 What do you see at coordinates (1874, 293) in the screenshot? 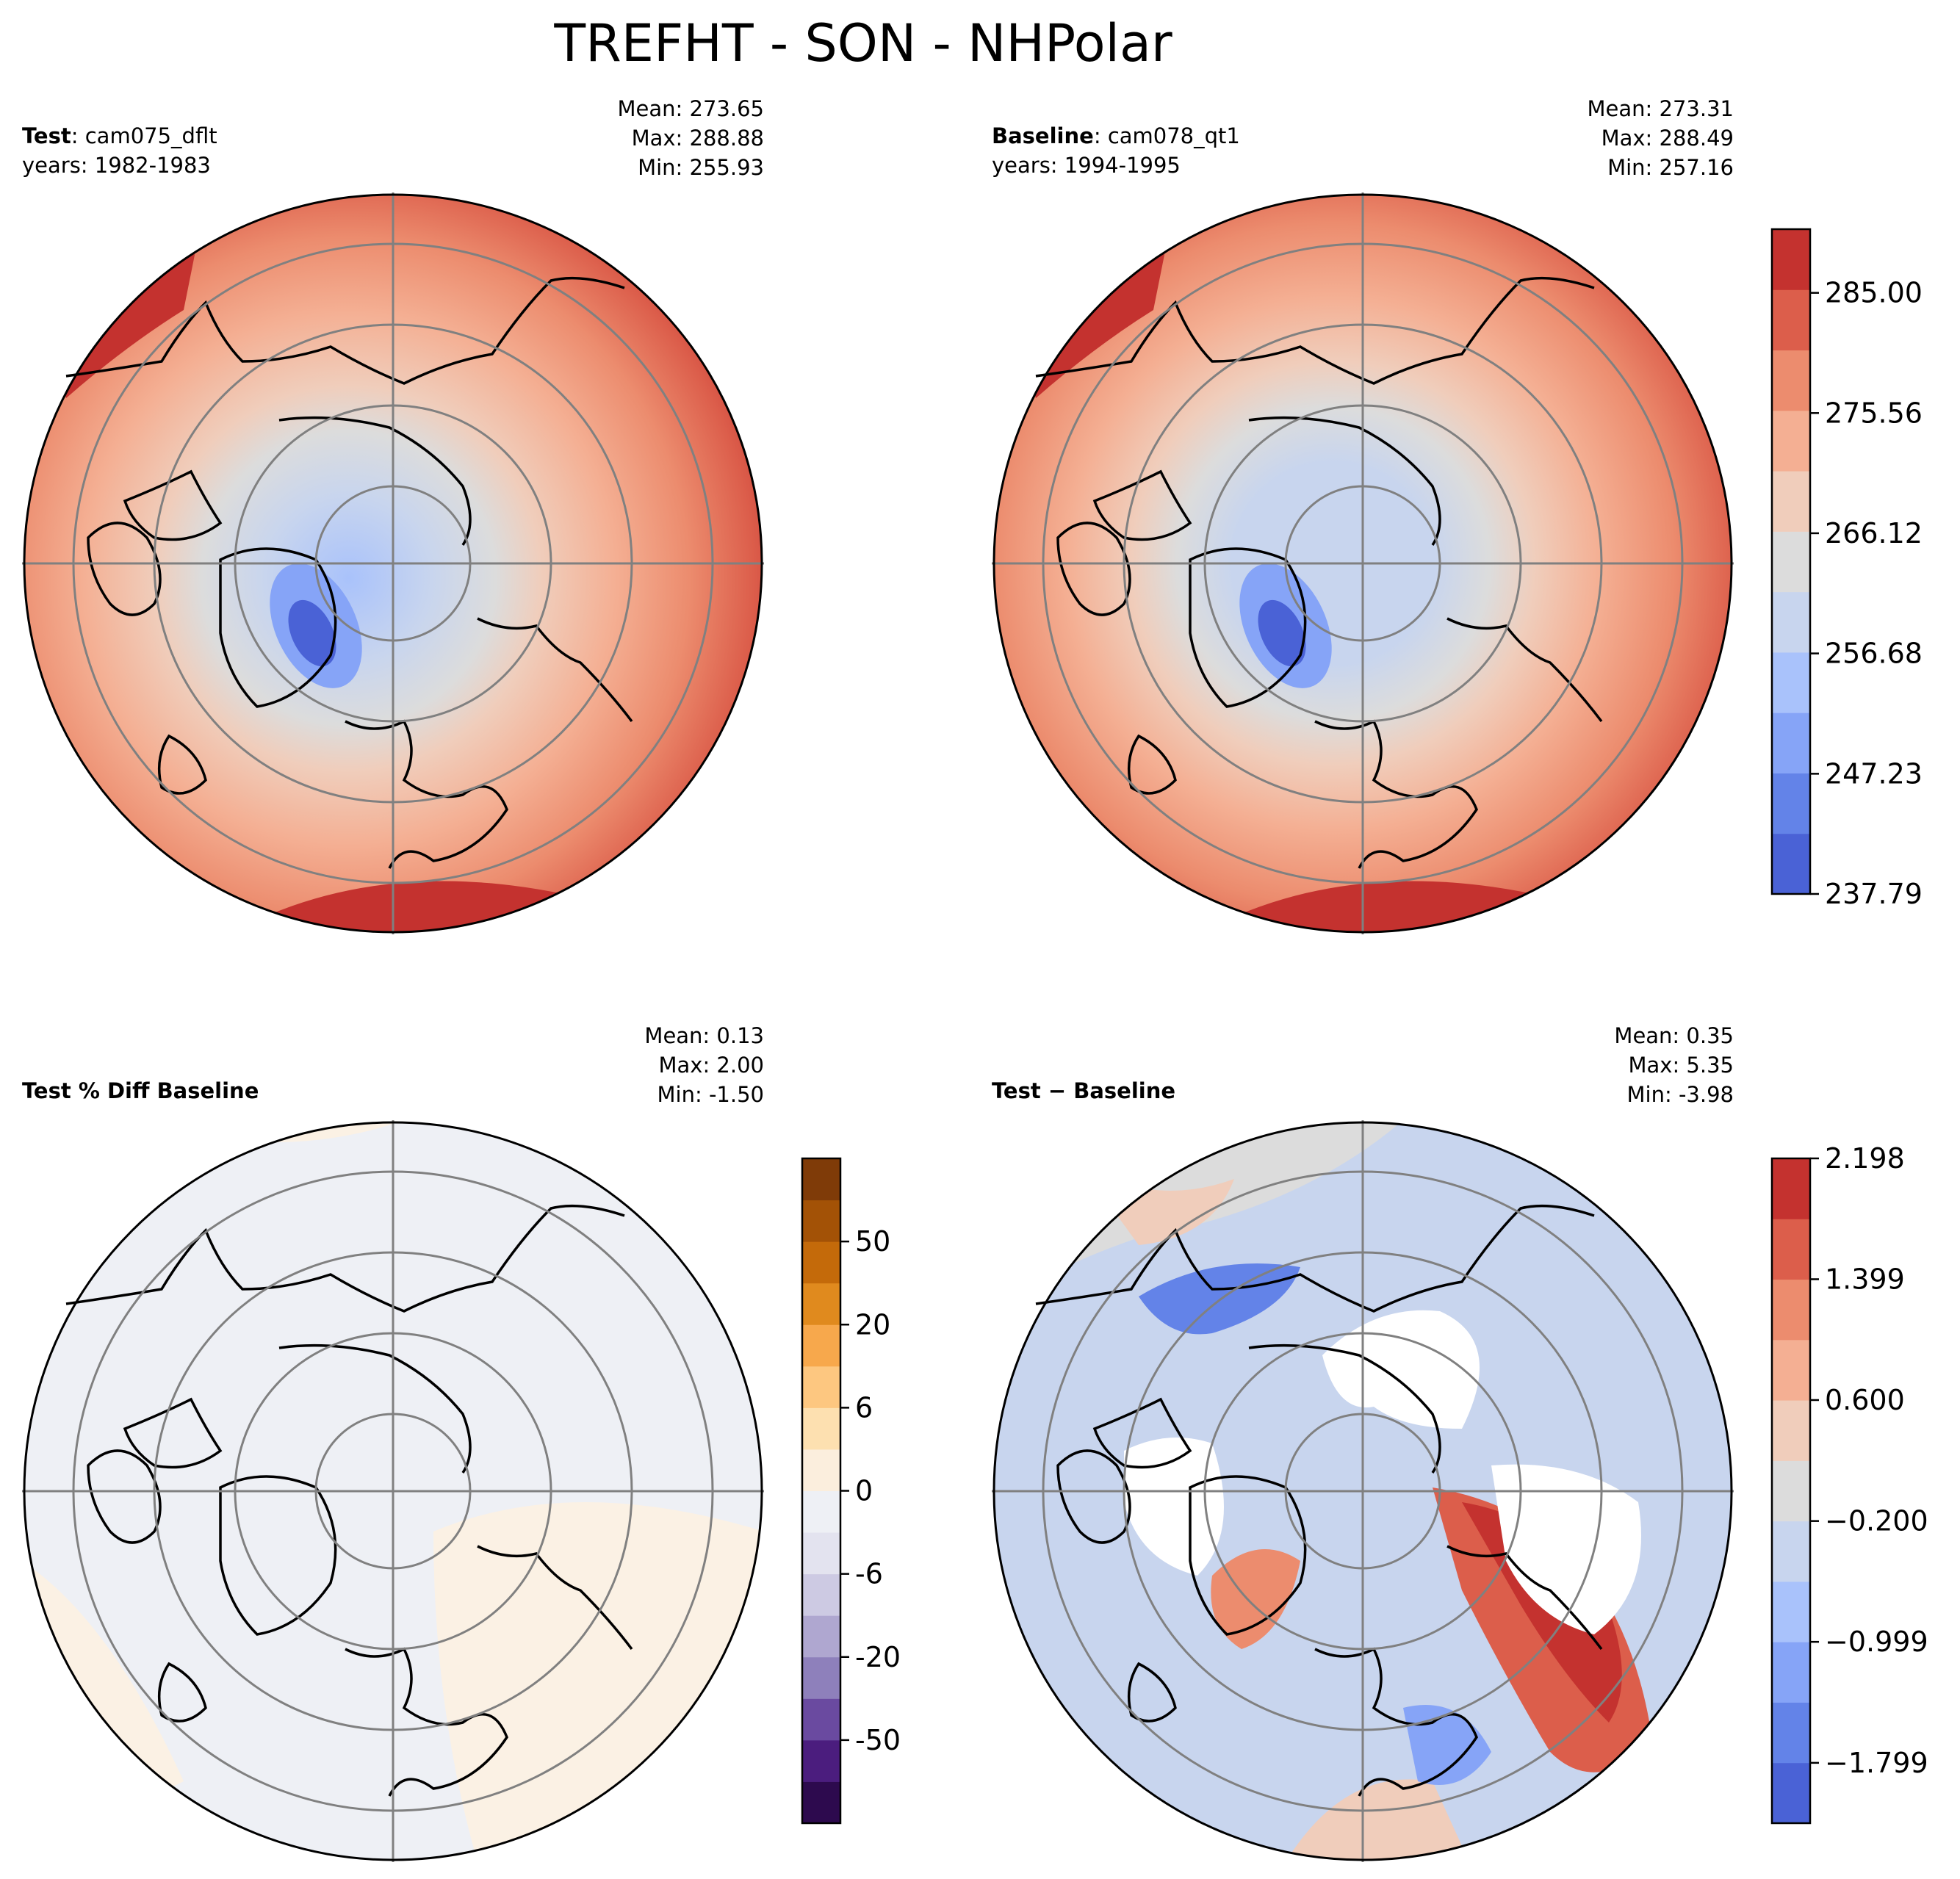
I see `colorbar-tick-label: 285.00` at bounding box center [1874, 293].